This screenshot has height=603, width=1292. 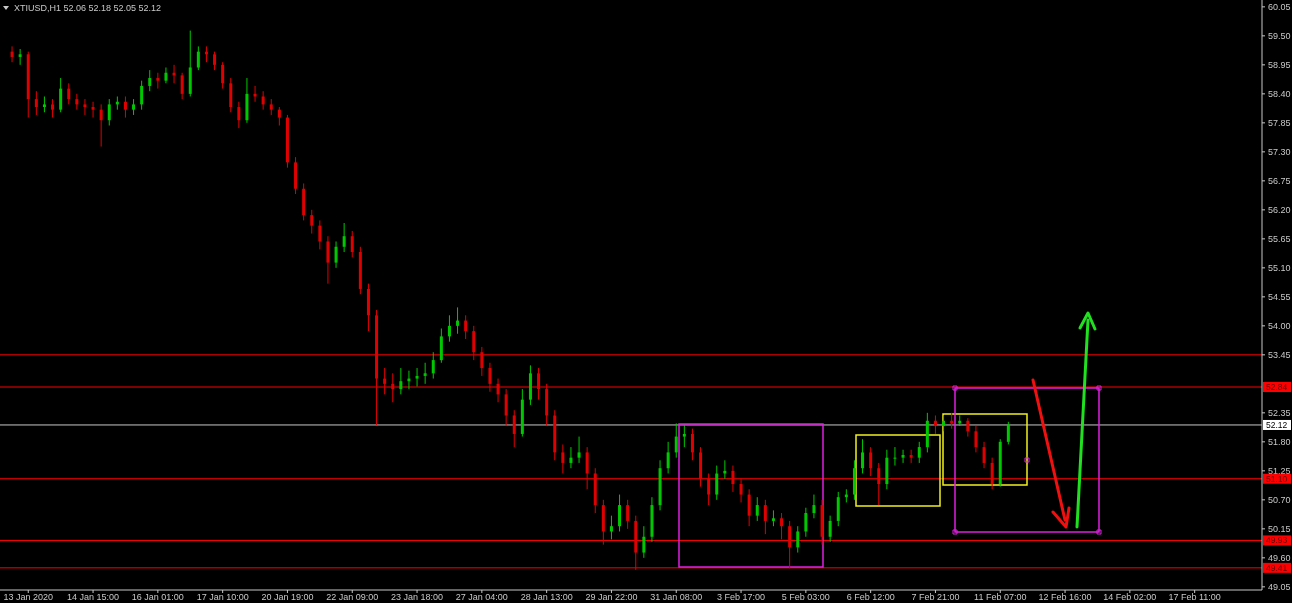 I want to click on y-tick-label: 58.95, so click(x=1279, y=65).